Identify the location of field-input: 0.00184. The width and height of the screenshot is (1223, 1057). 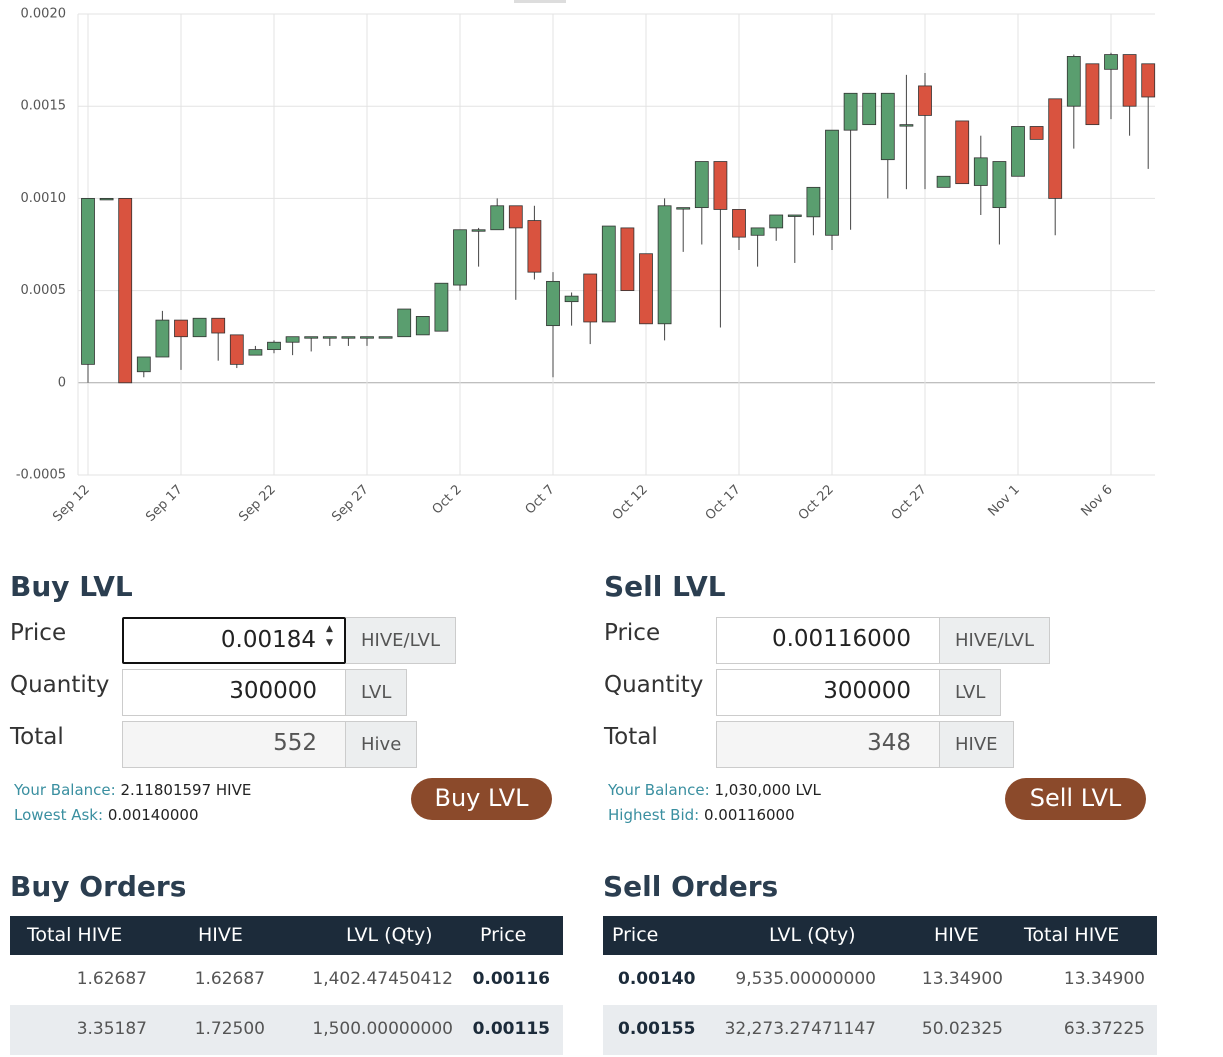
(234, 640).